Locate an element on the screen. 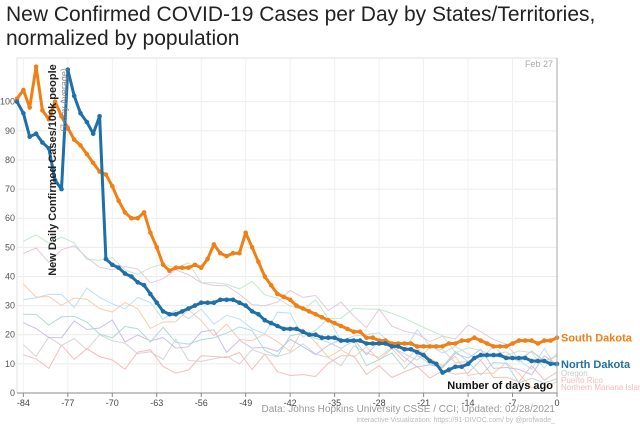 This screenshot has height=426, width=640. x-tick-label: -84 is located at coordinates (23, 403).